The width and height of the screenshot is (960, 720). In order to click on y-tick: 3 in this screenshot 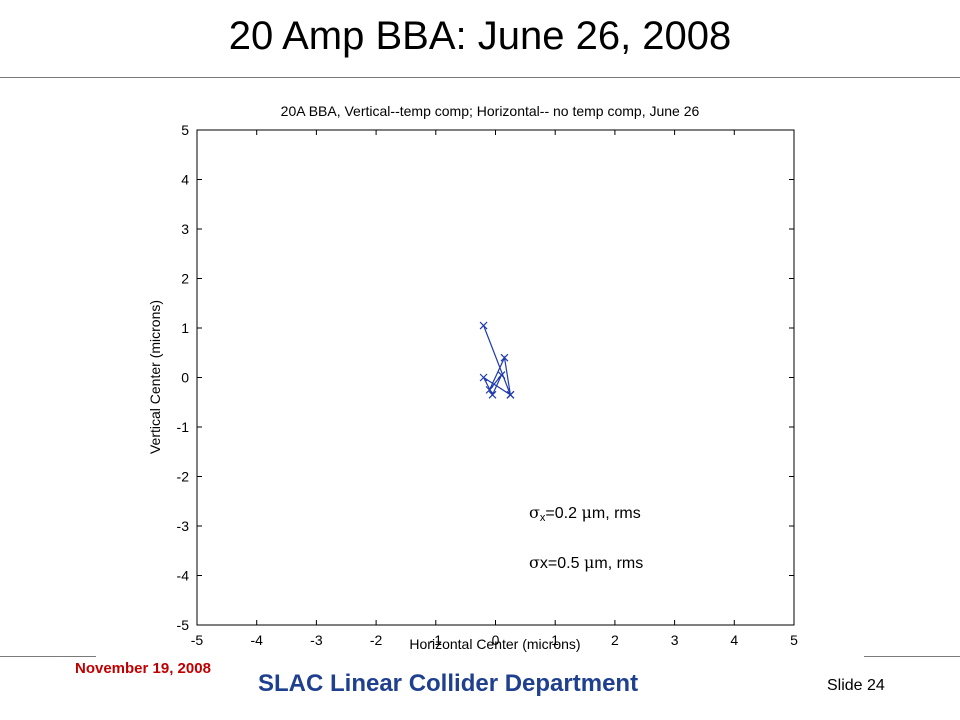, I will do `click(487, 229)`.